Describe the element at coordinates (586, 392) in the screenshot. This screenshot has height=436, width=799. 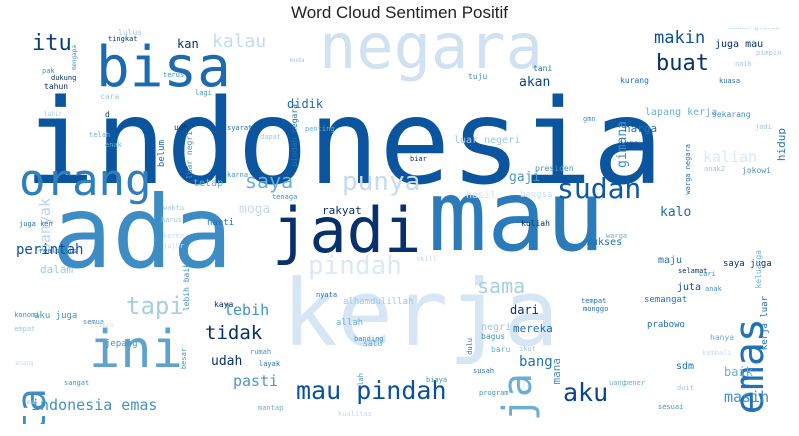
I see `word-aku: aku` at that location.